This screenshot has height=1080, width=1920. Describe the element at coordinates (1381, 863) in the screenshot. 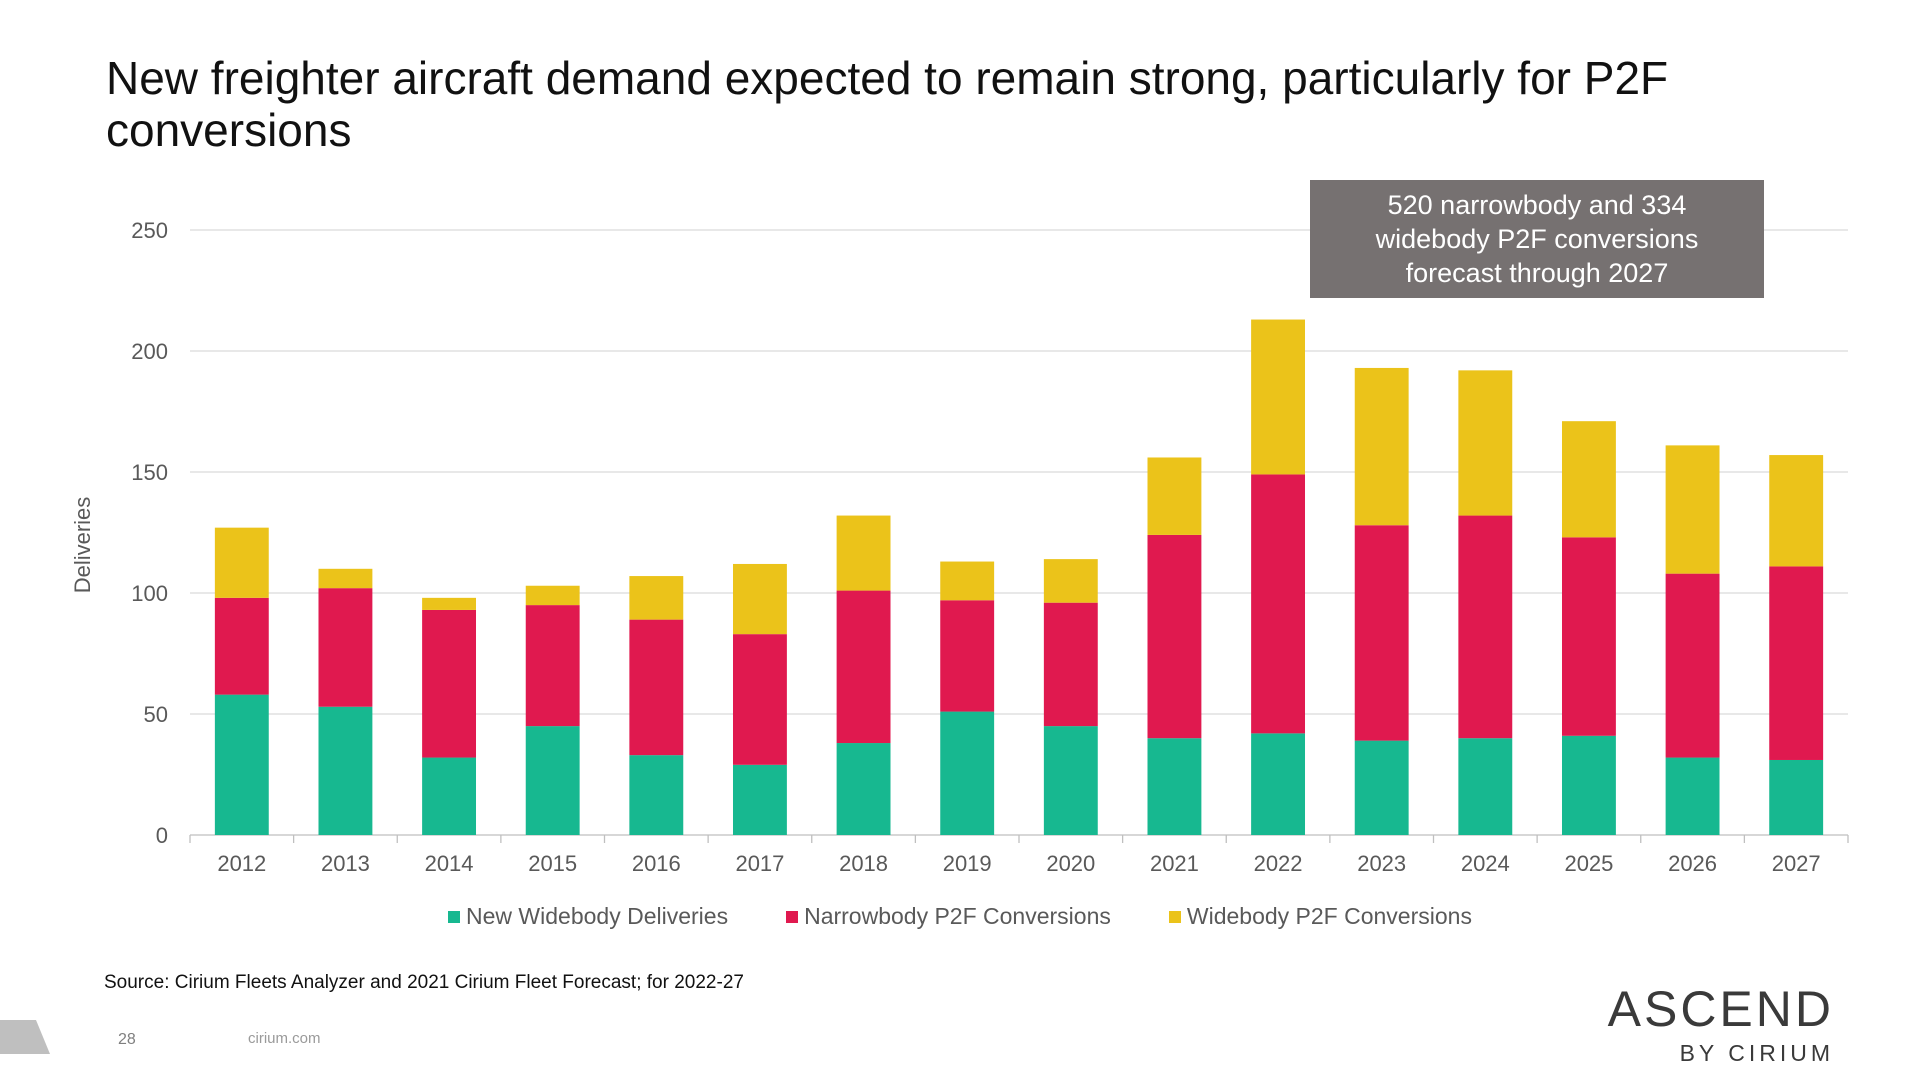

I see `x-tick-label: 2023` at that location.